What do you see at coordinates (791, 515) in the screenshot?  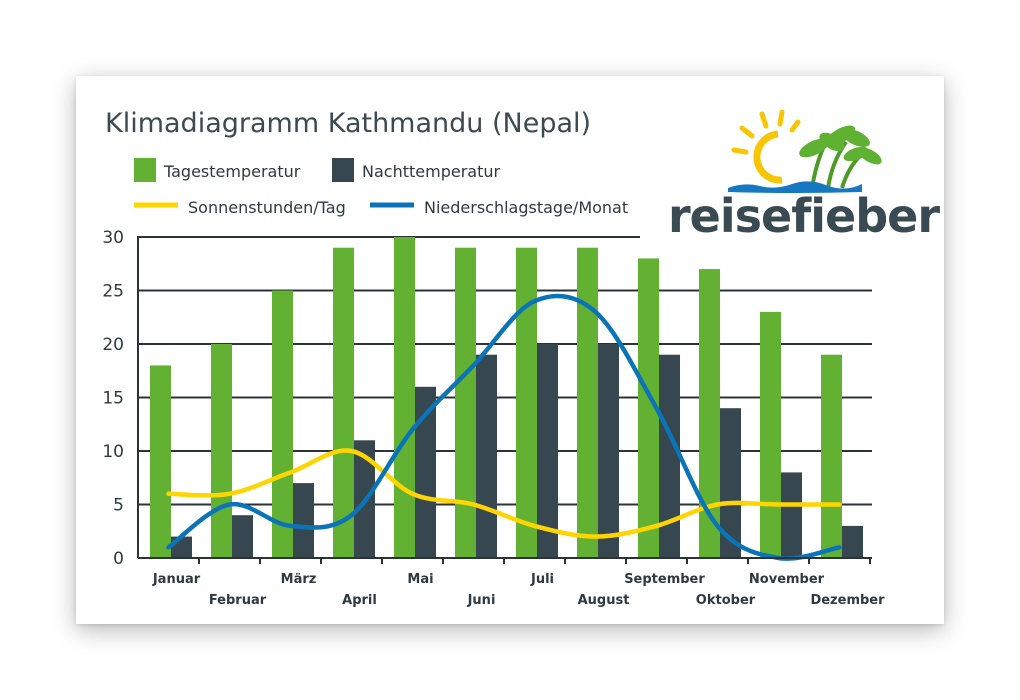 I see `bar-nachttemperatur-November` at bounding box center [791, 515].